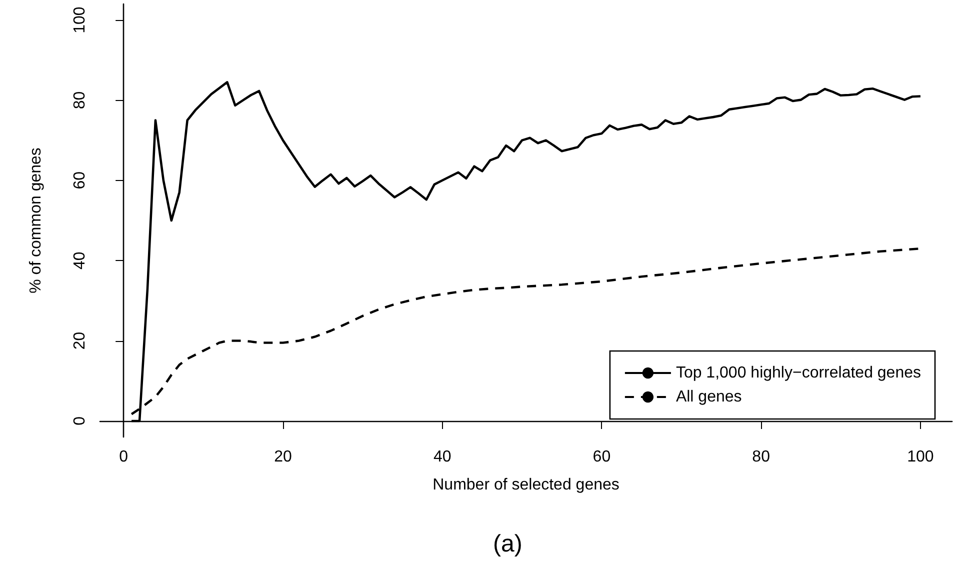 The width and height of the screenshot is (953, 571). Describe the element at coordinates (526, 485) in the screenshot. I see `x-axis-title: Number of selected genes` at that location.